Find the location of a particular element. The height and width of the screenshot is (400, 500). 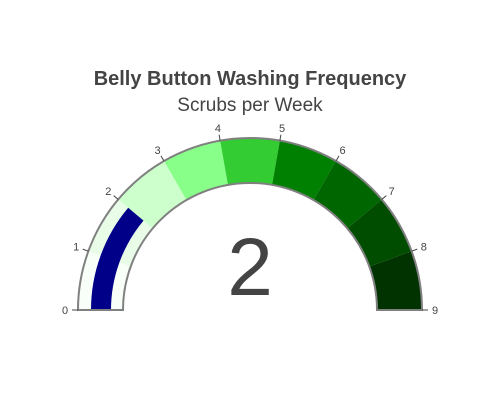

gauge-value: 2 is located at coordinates (250, 267).